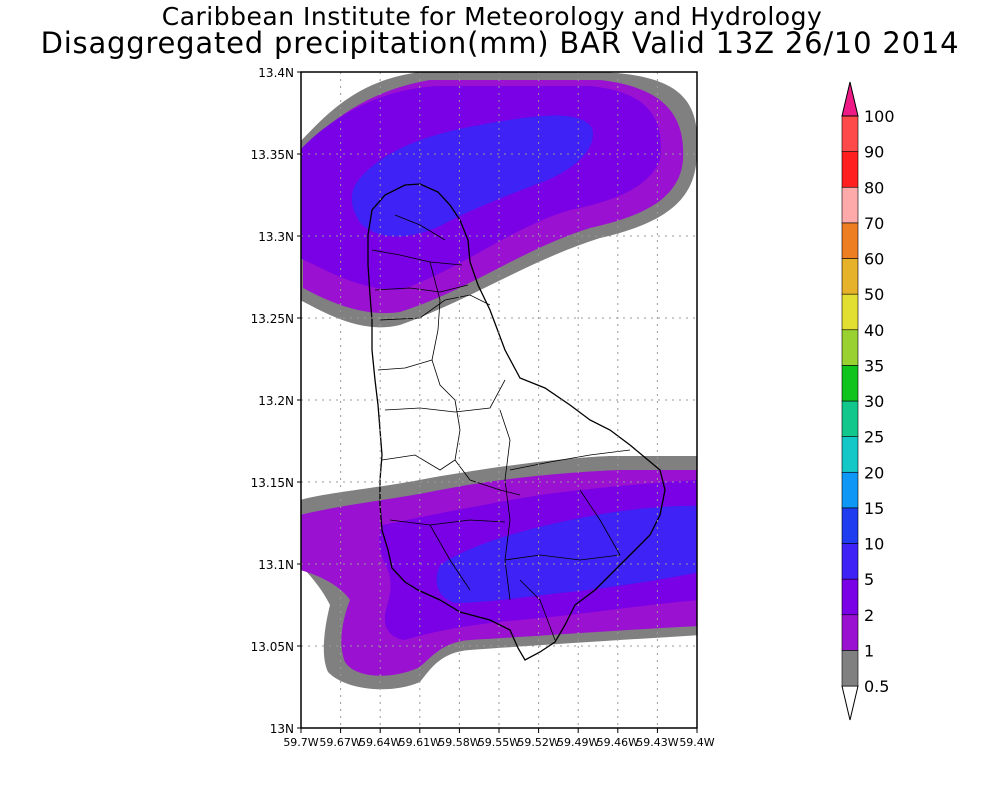 The height and width of the screenshot is (800, 1000). What do you see at coordinates (696, 742) in the screenshot?
I see `lon-label: 59.4W` at bounding box center [696, 742].